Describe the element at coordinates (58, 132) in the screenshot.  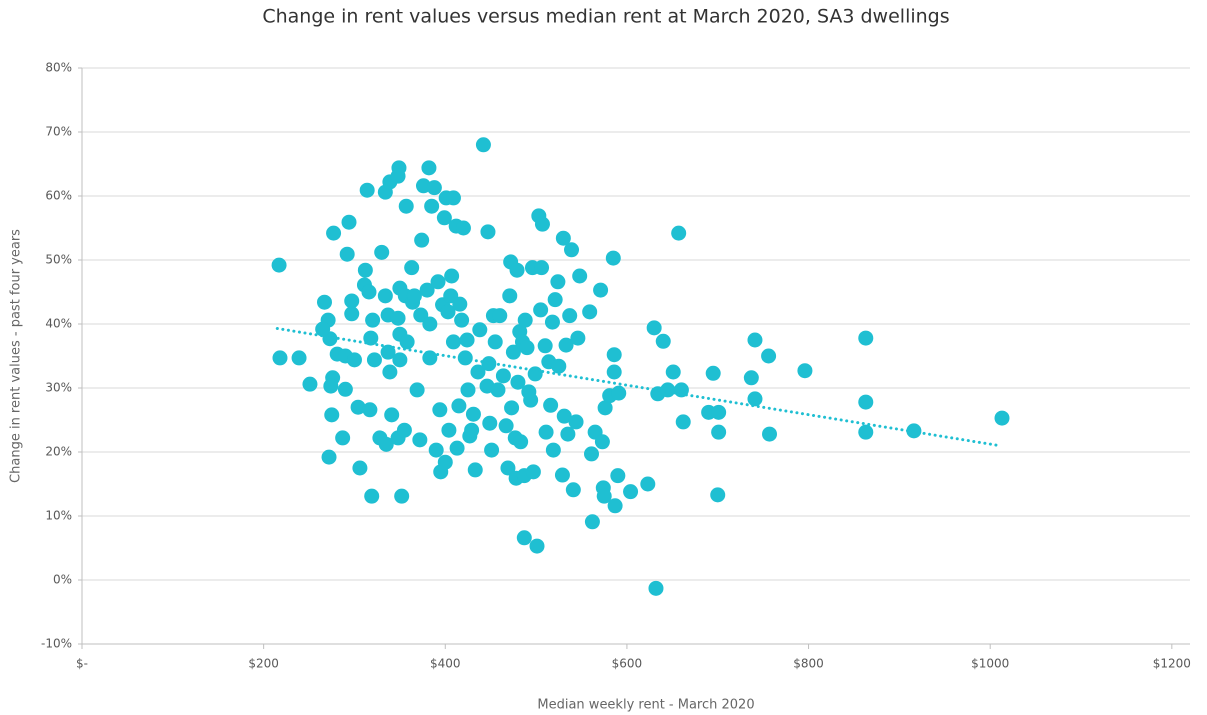
I see `y-tick-label: 70%` at that location.